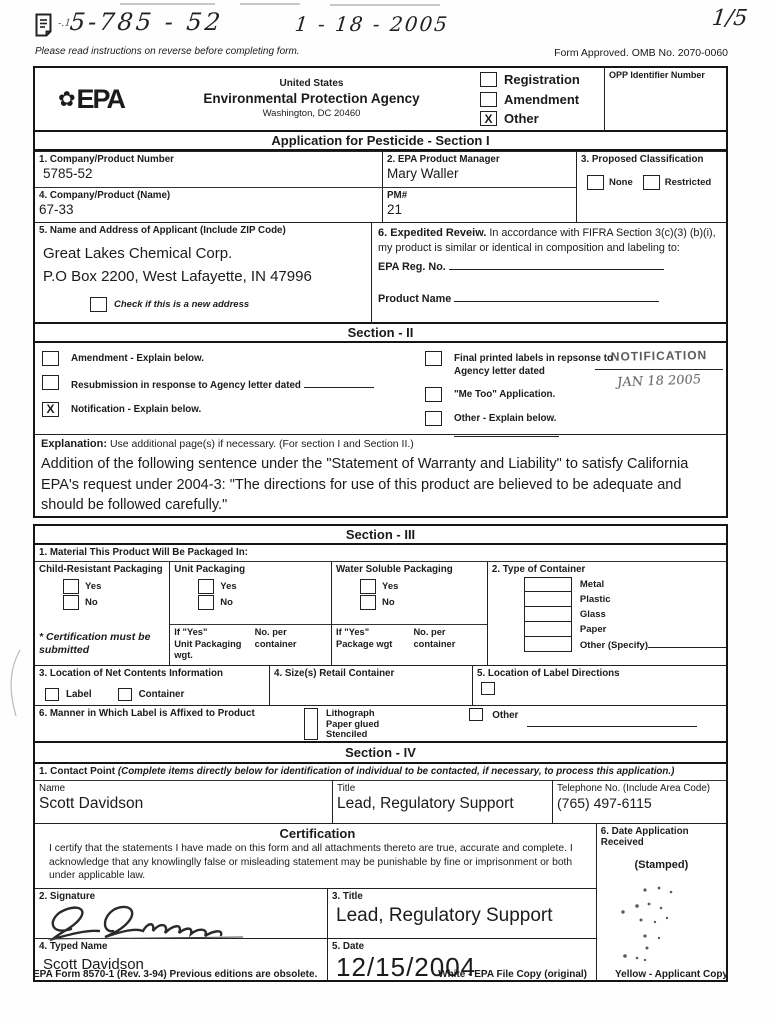  What do you see at coordinates (651, 183) in the screenshot?
I see `restricted-checkbox` at bounding box center [651, 183].